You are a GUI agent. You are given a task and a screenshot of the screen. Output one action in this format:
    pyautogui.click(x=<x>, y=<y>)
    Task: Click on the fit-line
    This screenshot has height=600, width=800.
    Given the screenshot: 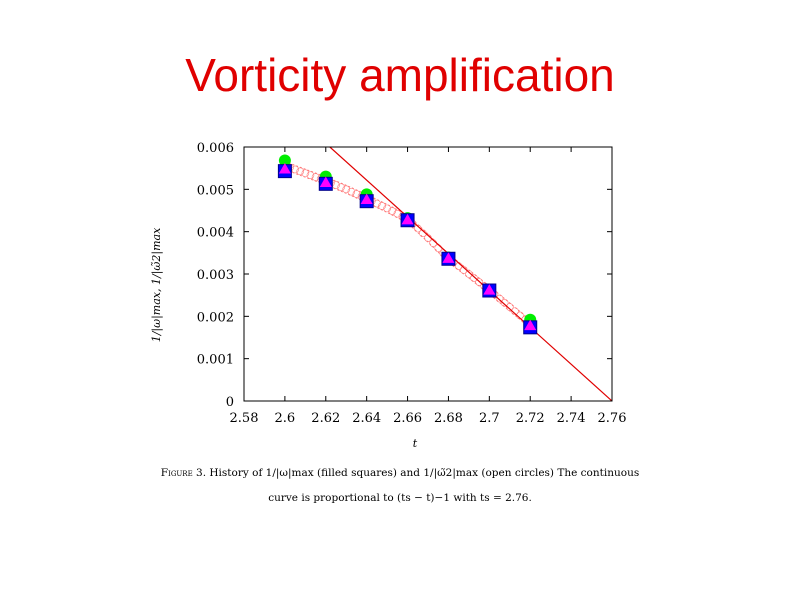 What is the action you would take?
    pyautogui.click(x=470, y=274)
    